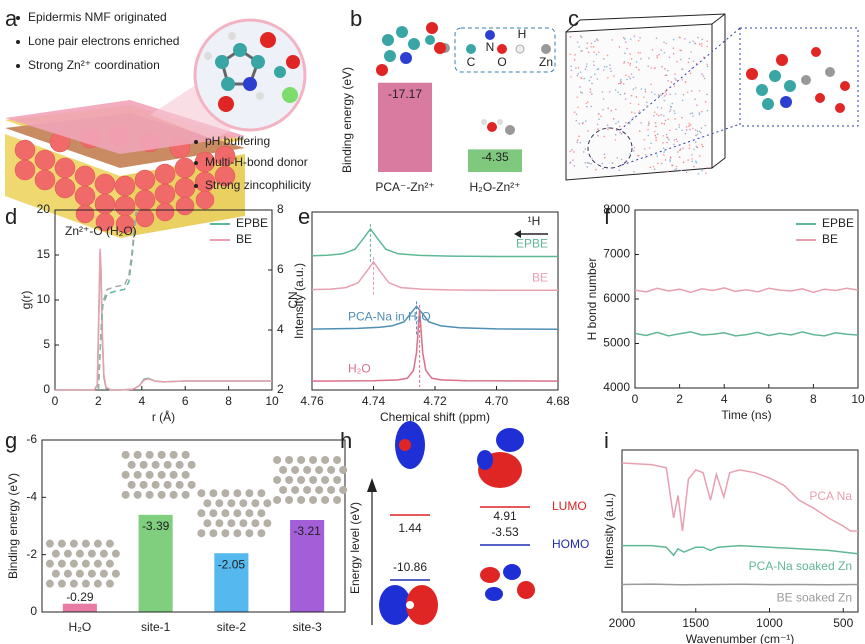  I want to click on value-label: -17.17, so click(405, 94).